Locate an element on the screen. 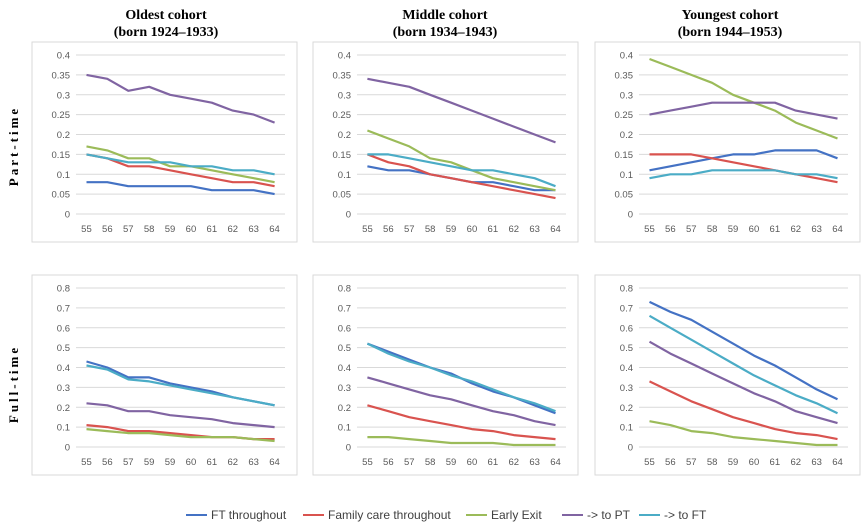 Image resolution: width=865 pixels, height=524 pixels. column-title-middle-line1: Middle cohort is located at coordinates (444, 15).